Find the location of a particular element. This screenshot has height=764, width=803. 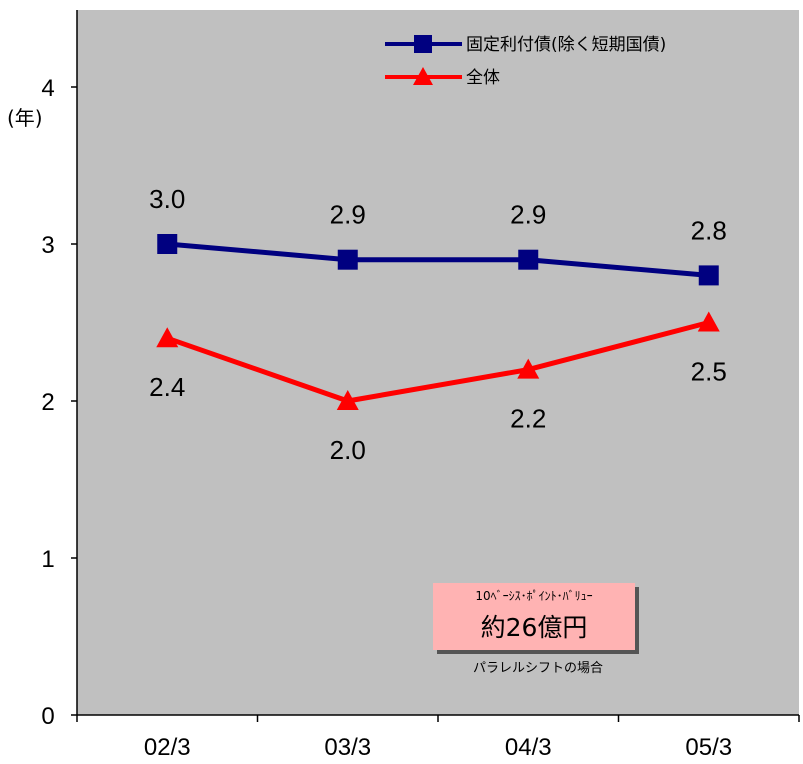

x-tick-label: 02/3 is located at coordinates (167, 747).